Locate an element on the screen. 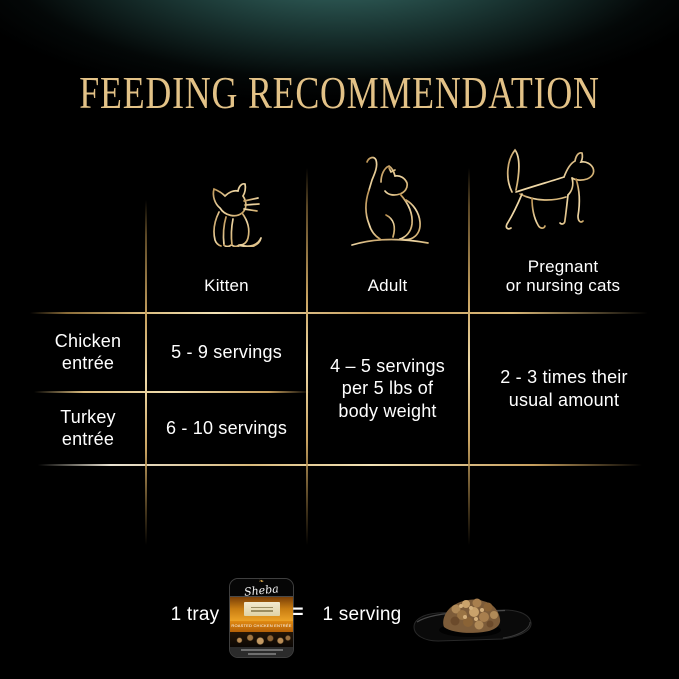 The width and height of the screenshot is (679, 679). tray-count-label: 1 tray is located at coordinates (195, 614).